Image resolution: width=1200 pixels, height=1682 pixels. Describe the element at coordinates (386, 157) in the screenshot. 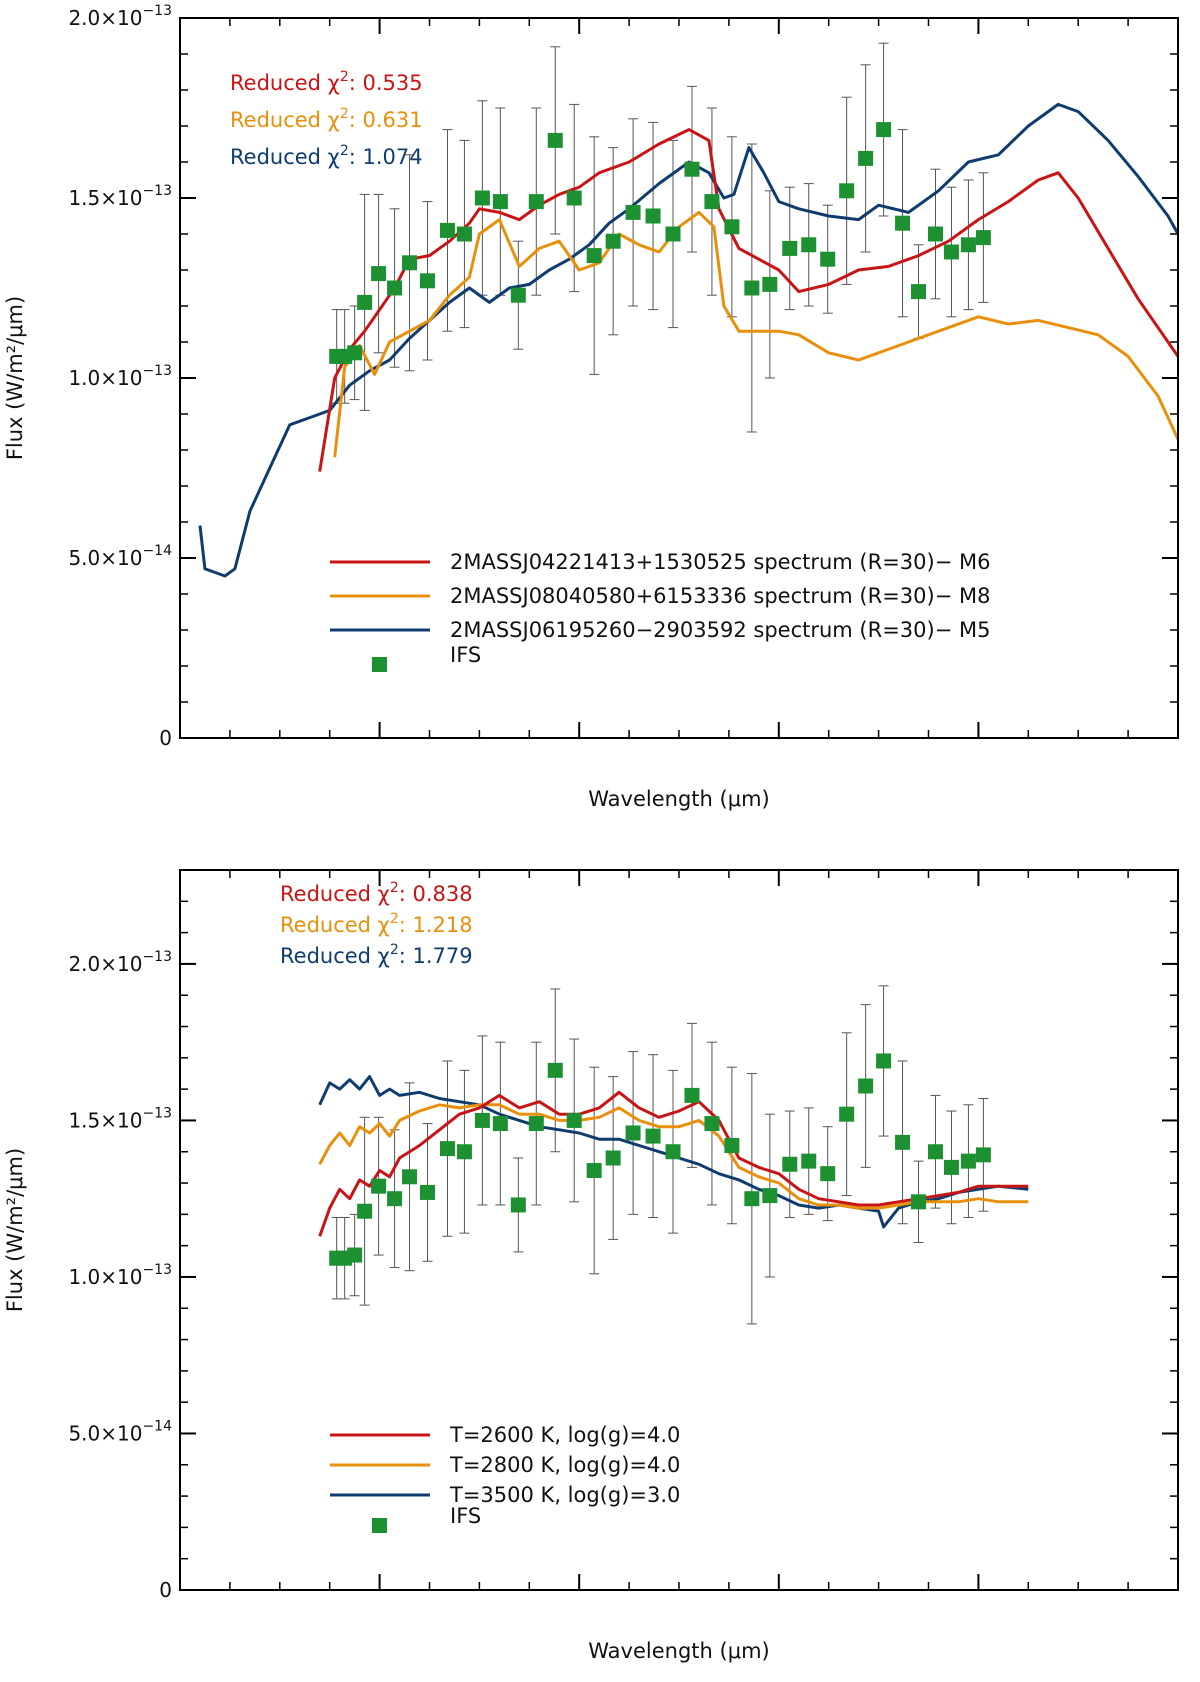

I see `chi-value: : 1.074` at that location.